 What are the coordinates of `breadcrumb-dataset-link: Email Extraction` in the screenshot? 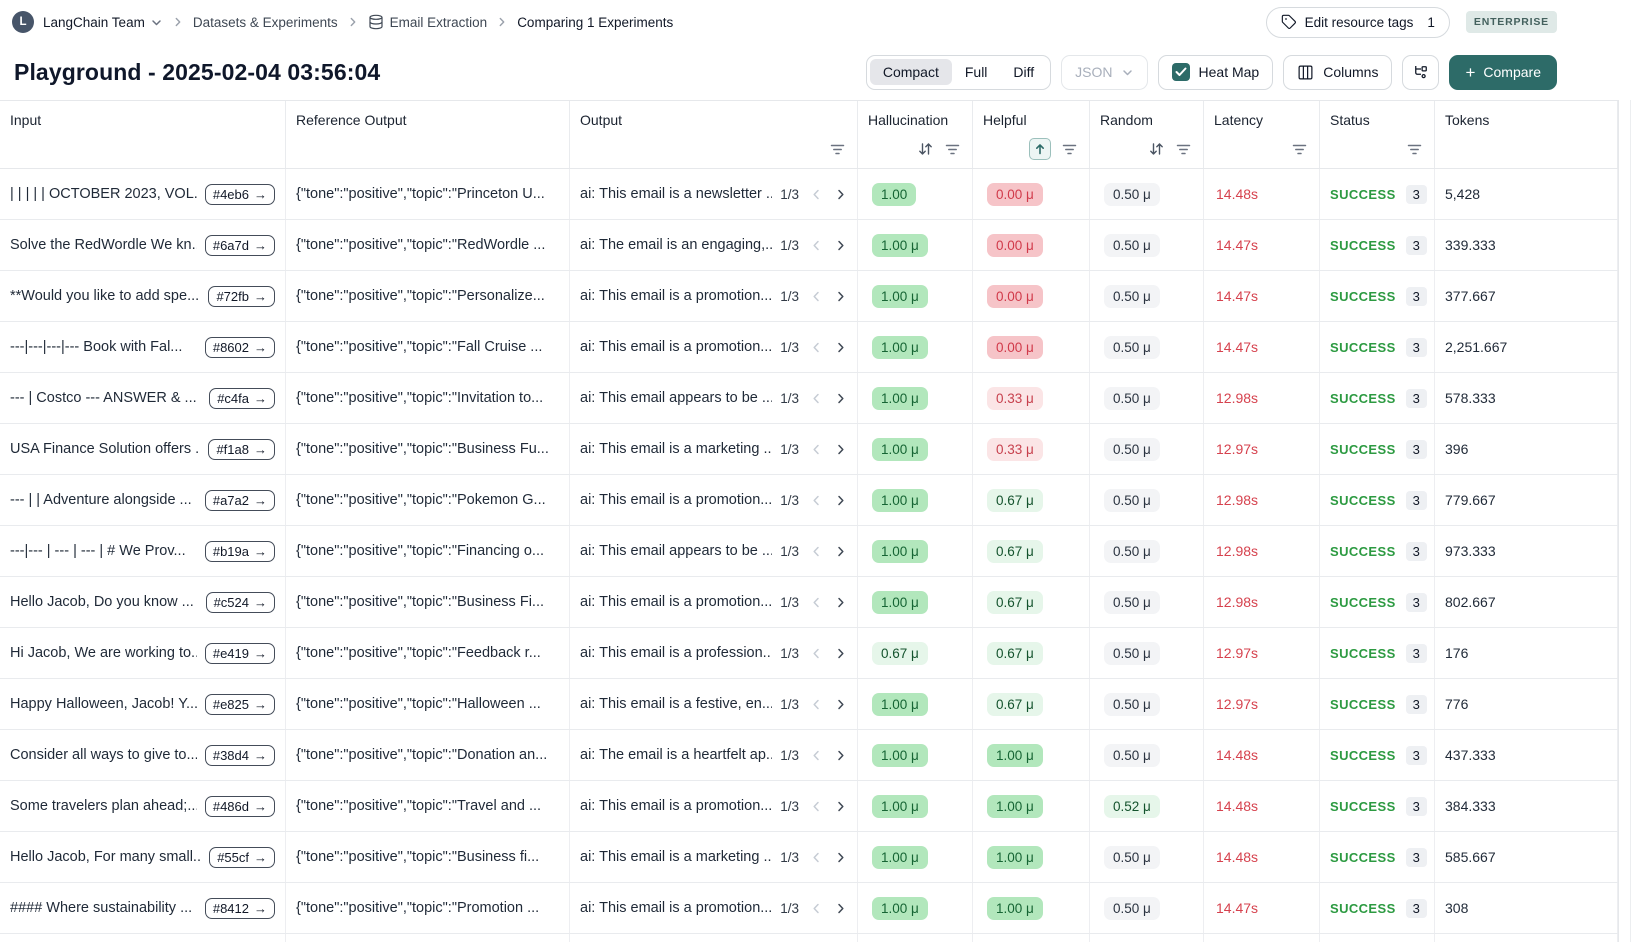 It's located at (438, 22).